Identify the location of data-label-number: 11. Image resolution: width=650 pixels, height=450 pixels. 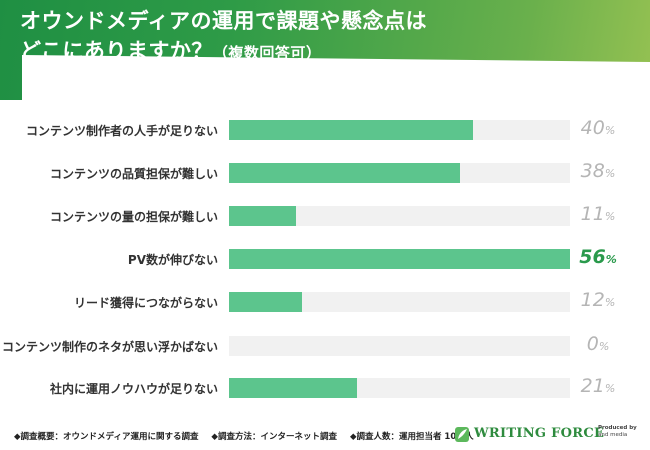
(592, 214).